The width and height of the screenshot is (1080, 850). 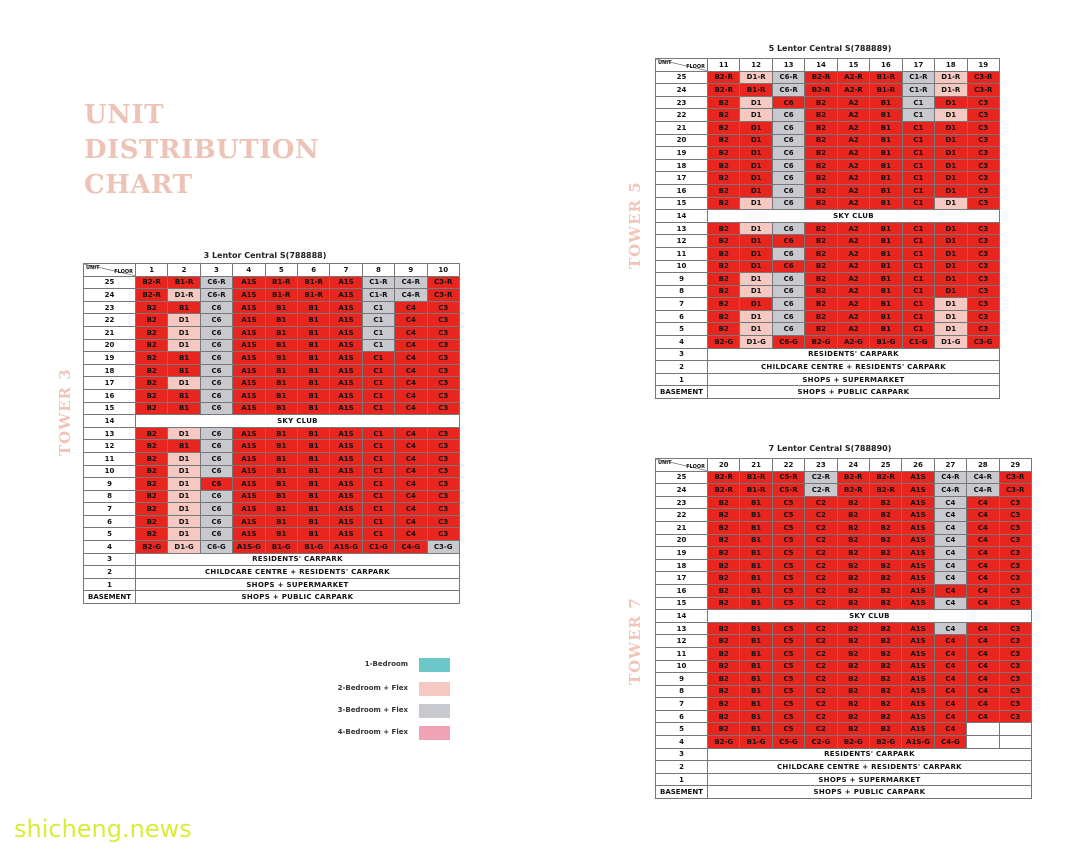 What do you see at coordinates (681, 216) in the screenshot?
I see `floor-label: 14` at bounding box center [681, 216].